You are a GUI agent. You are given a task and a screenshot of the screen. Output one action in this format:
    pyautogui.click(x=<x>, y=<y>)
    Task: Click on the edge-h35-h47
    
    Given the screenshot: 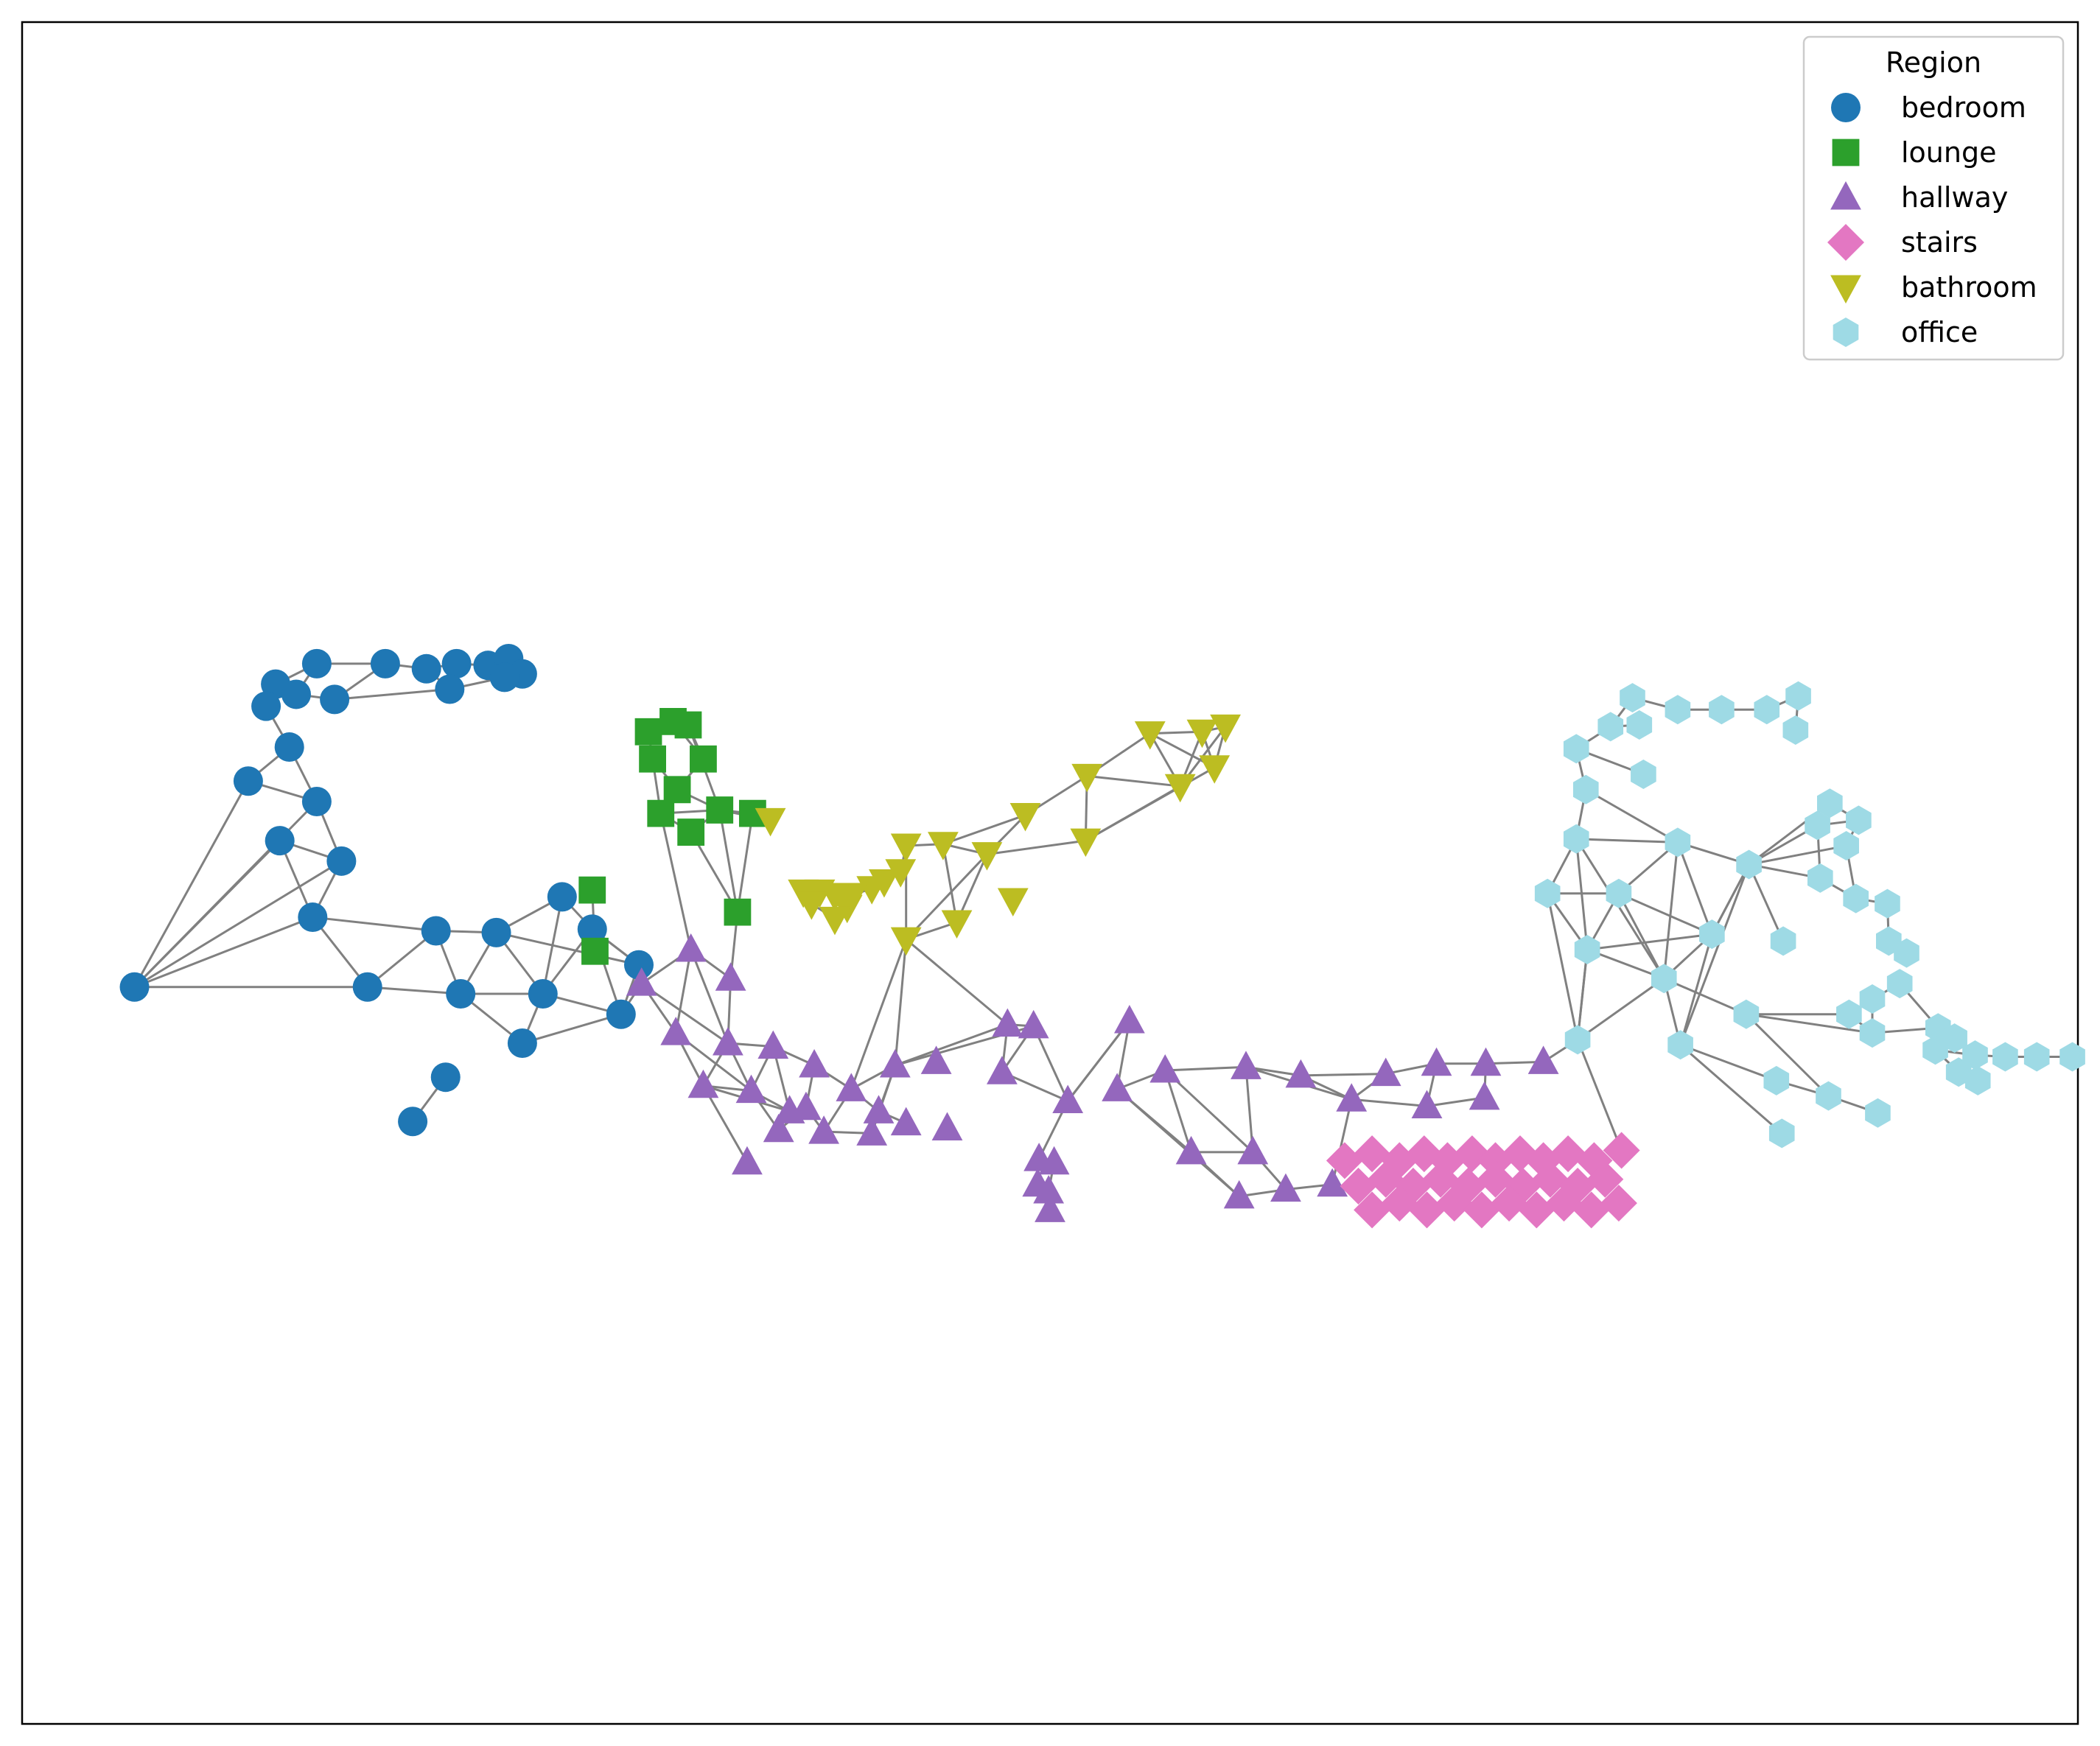 What is the action you would take?
    pyautogui.click(x=1342, y=1141)
    